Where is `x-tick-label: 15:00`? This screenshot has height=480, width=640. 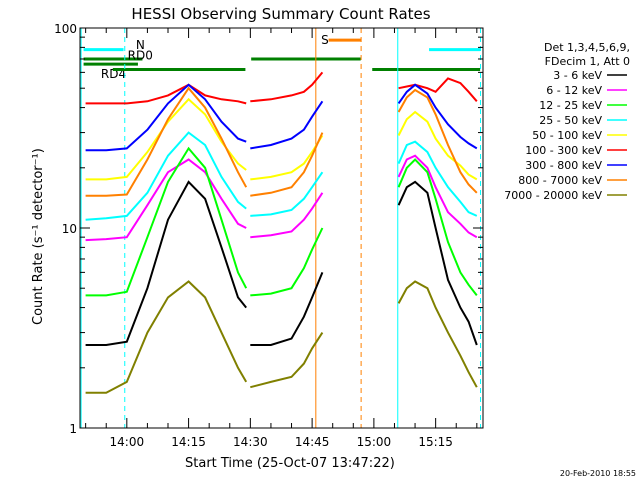
x-tick-label: 15:00 is located at coordinates (374, 442).